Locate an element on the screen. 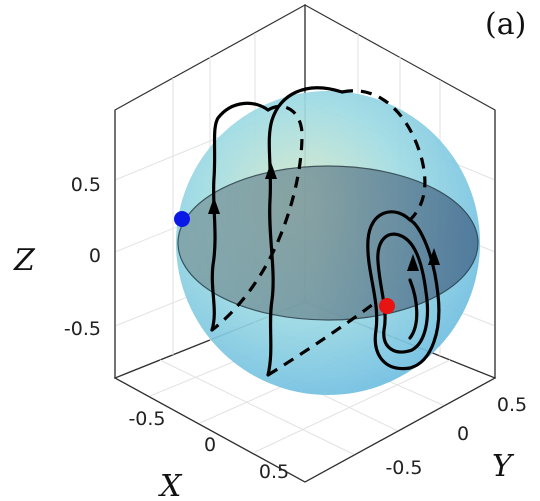 This screenshot has height=501, width=540. x-axis: -0.5 0 0.5 X is located at coordinates (208, 454).